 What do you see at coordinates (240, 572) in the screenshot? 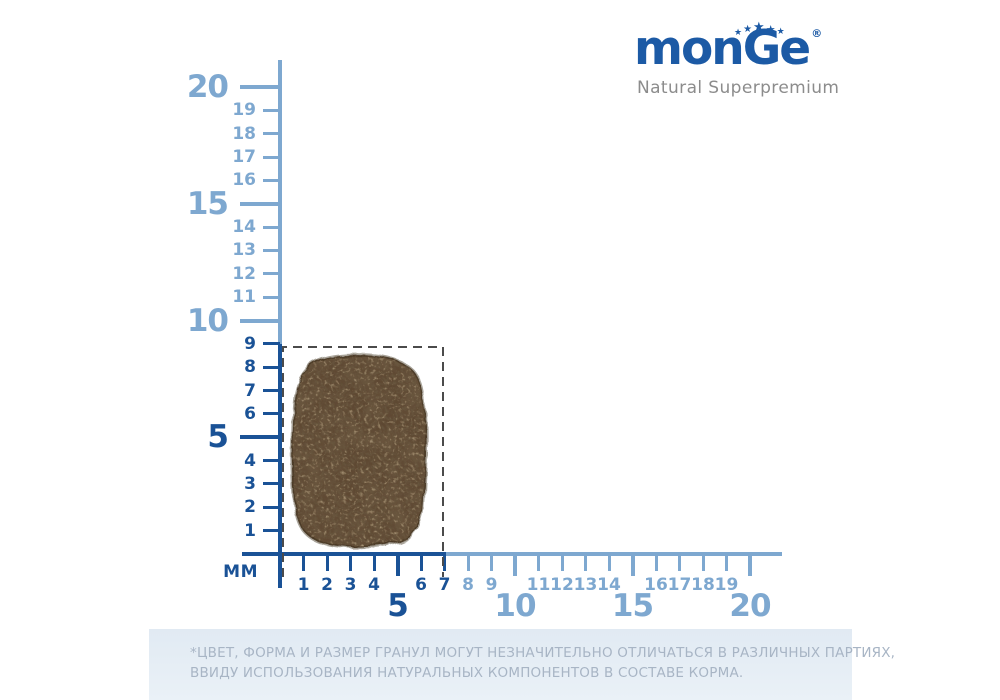
I see `unit-label: MM` at bounding box center [240, 572].